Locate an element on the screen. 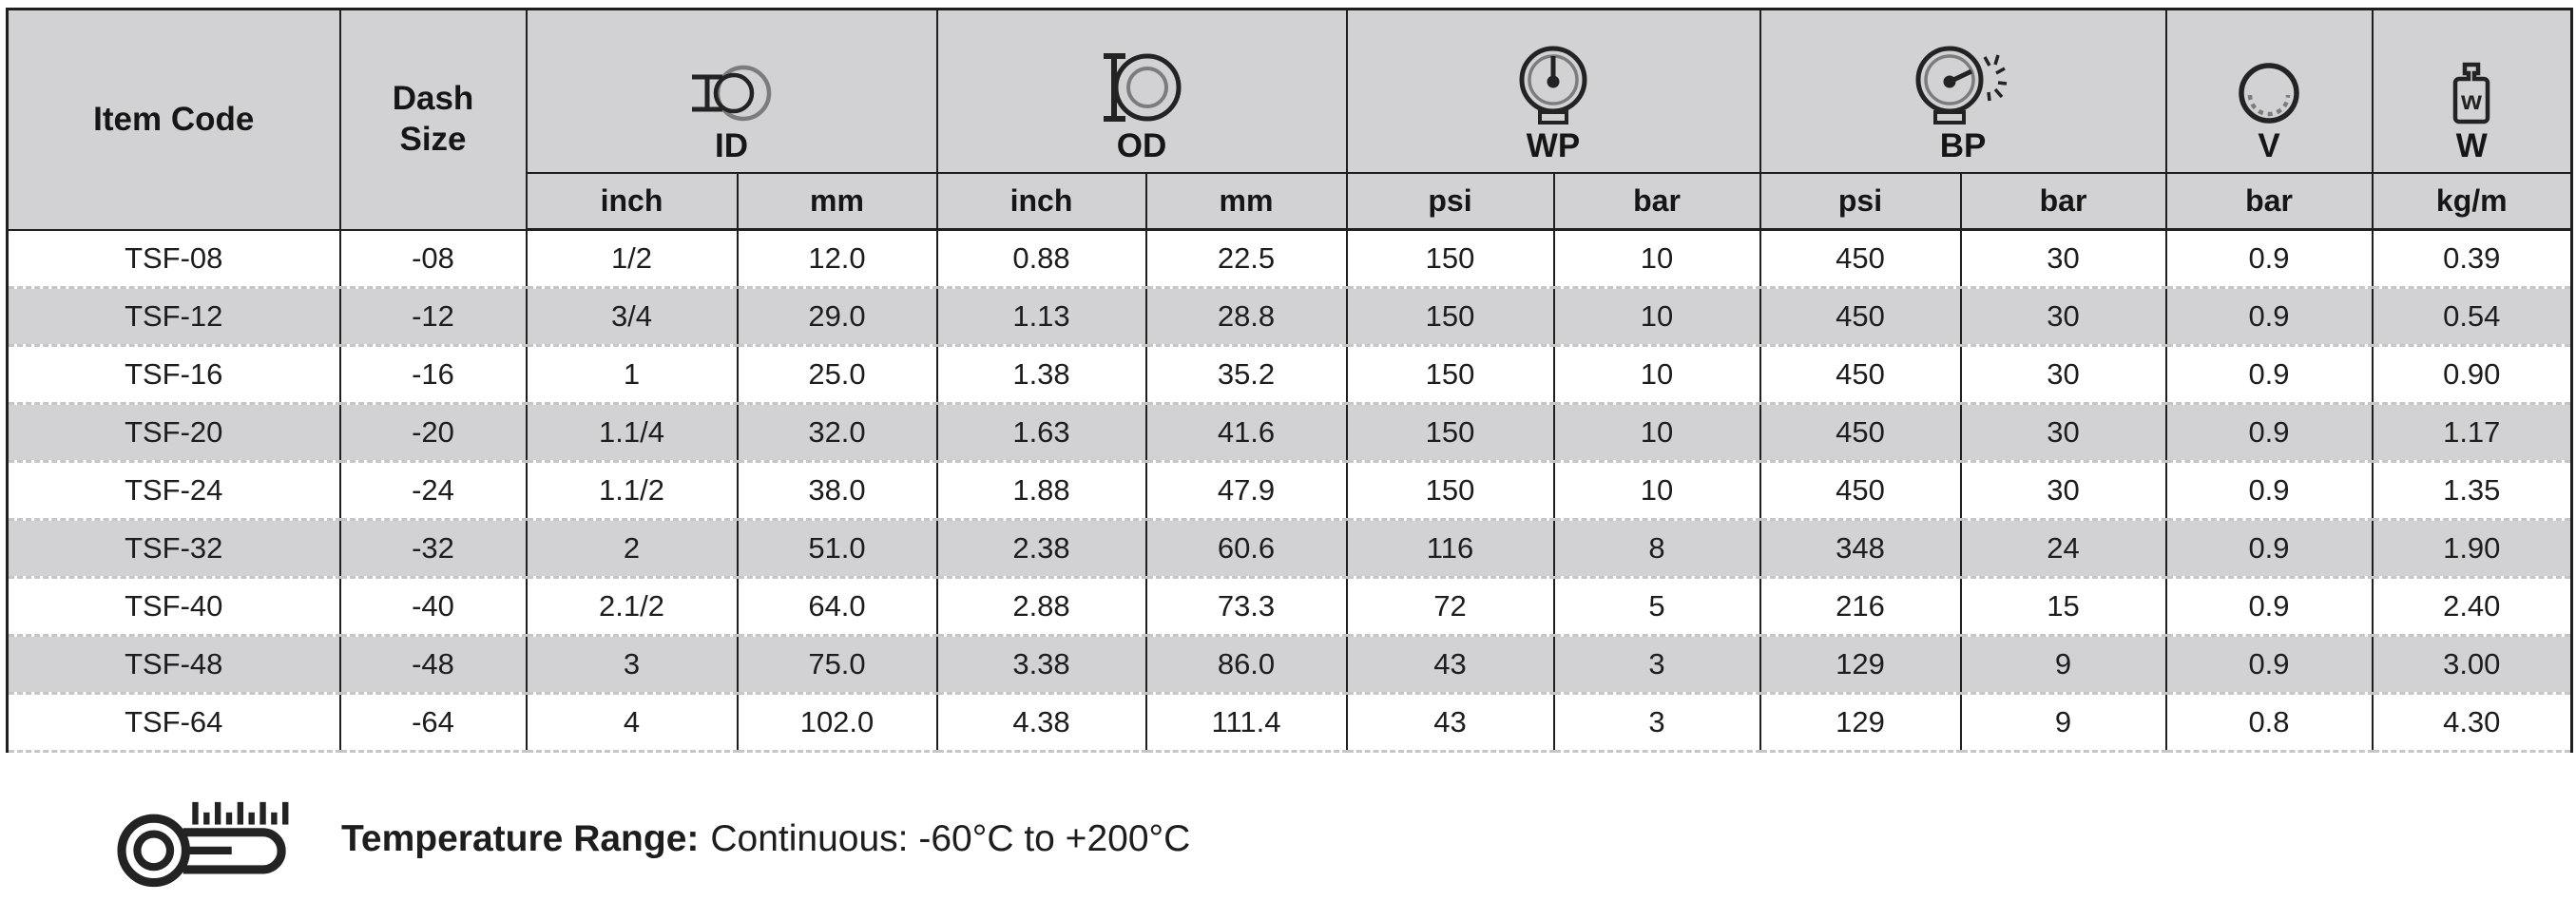 Image resolution: width=2576 pixels, height=901 pixels. od-inch-cell: 3.38 is located at coordinates (1041, 665).